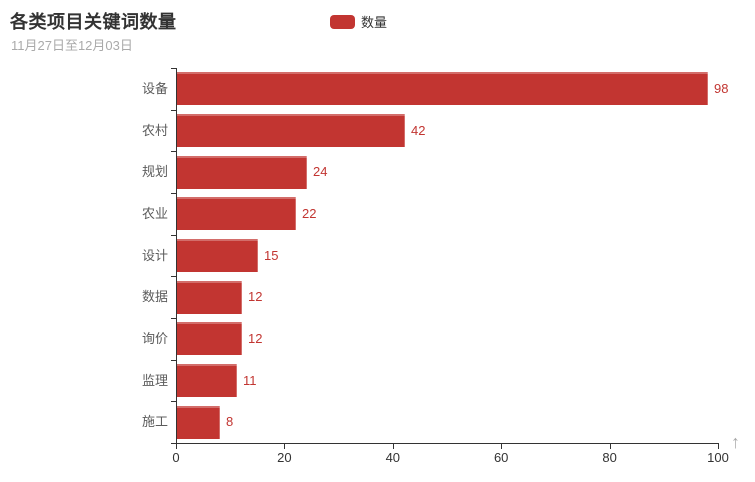 The height and width of the screenshot is (482, 755). Describe the element at coordinates (209, 339) in the screenshot. I see `bar-询价` at that location.